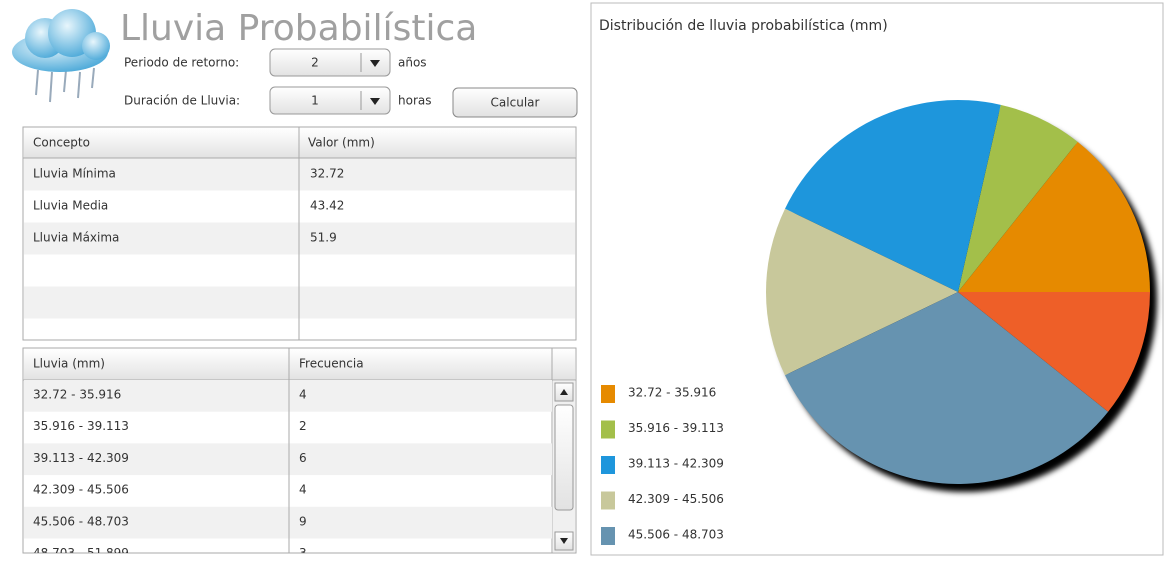  Describe the element at coordinates (182, 101) in the screenshot. I see `duration-label: Duración de Lluvia:` at that location.